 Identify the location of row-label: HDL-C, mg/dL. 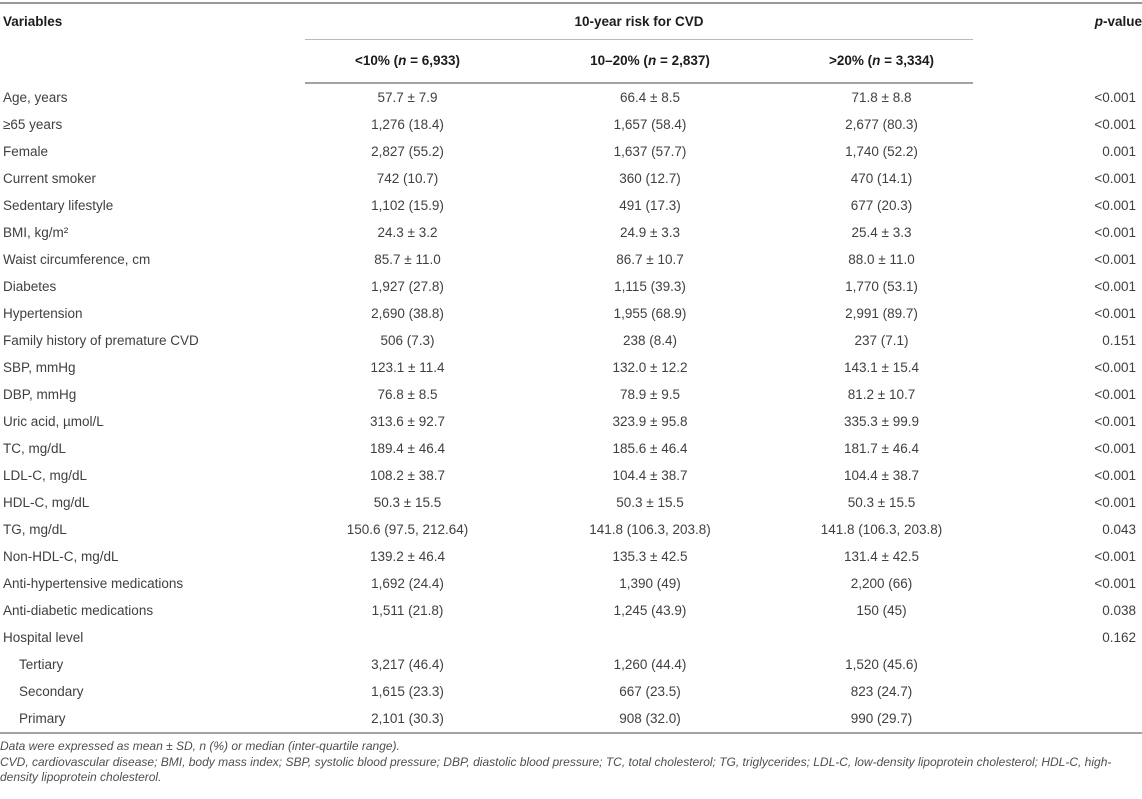
(46, 502).